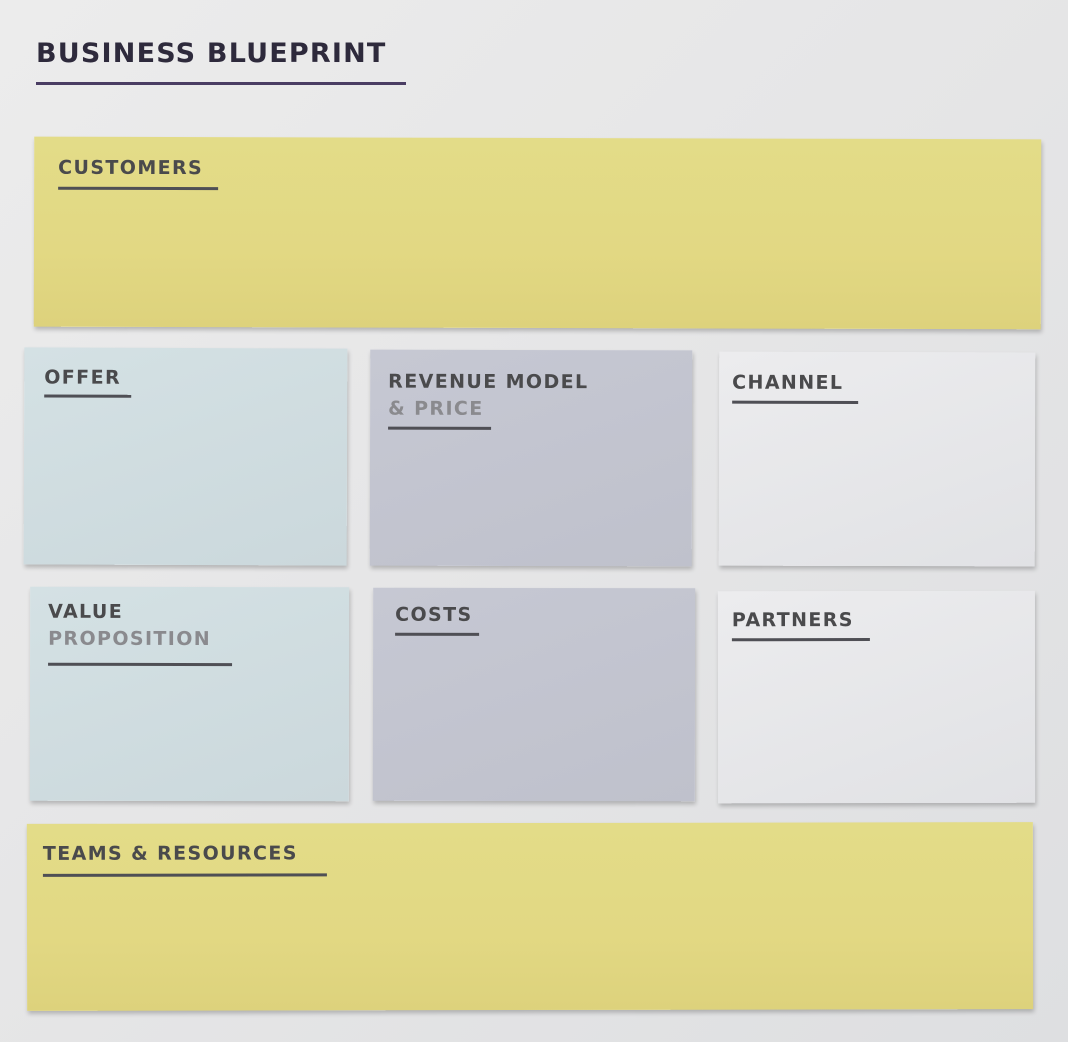 The height and width of the screenshot is (1042, 1068). What do you see at coordinates (185, 456) in the screenshot?
I see `offer-card: OFFER` at bounding box center [185, 456].